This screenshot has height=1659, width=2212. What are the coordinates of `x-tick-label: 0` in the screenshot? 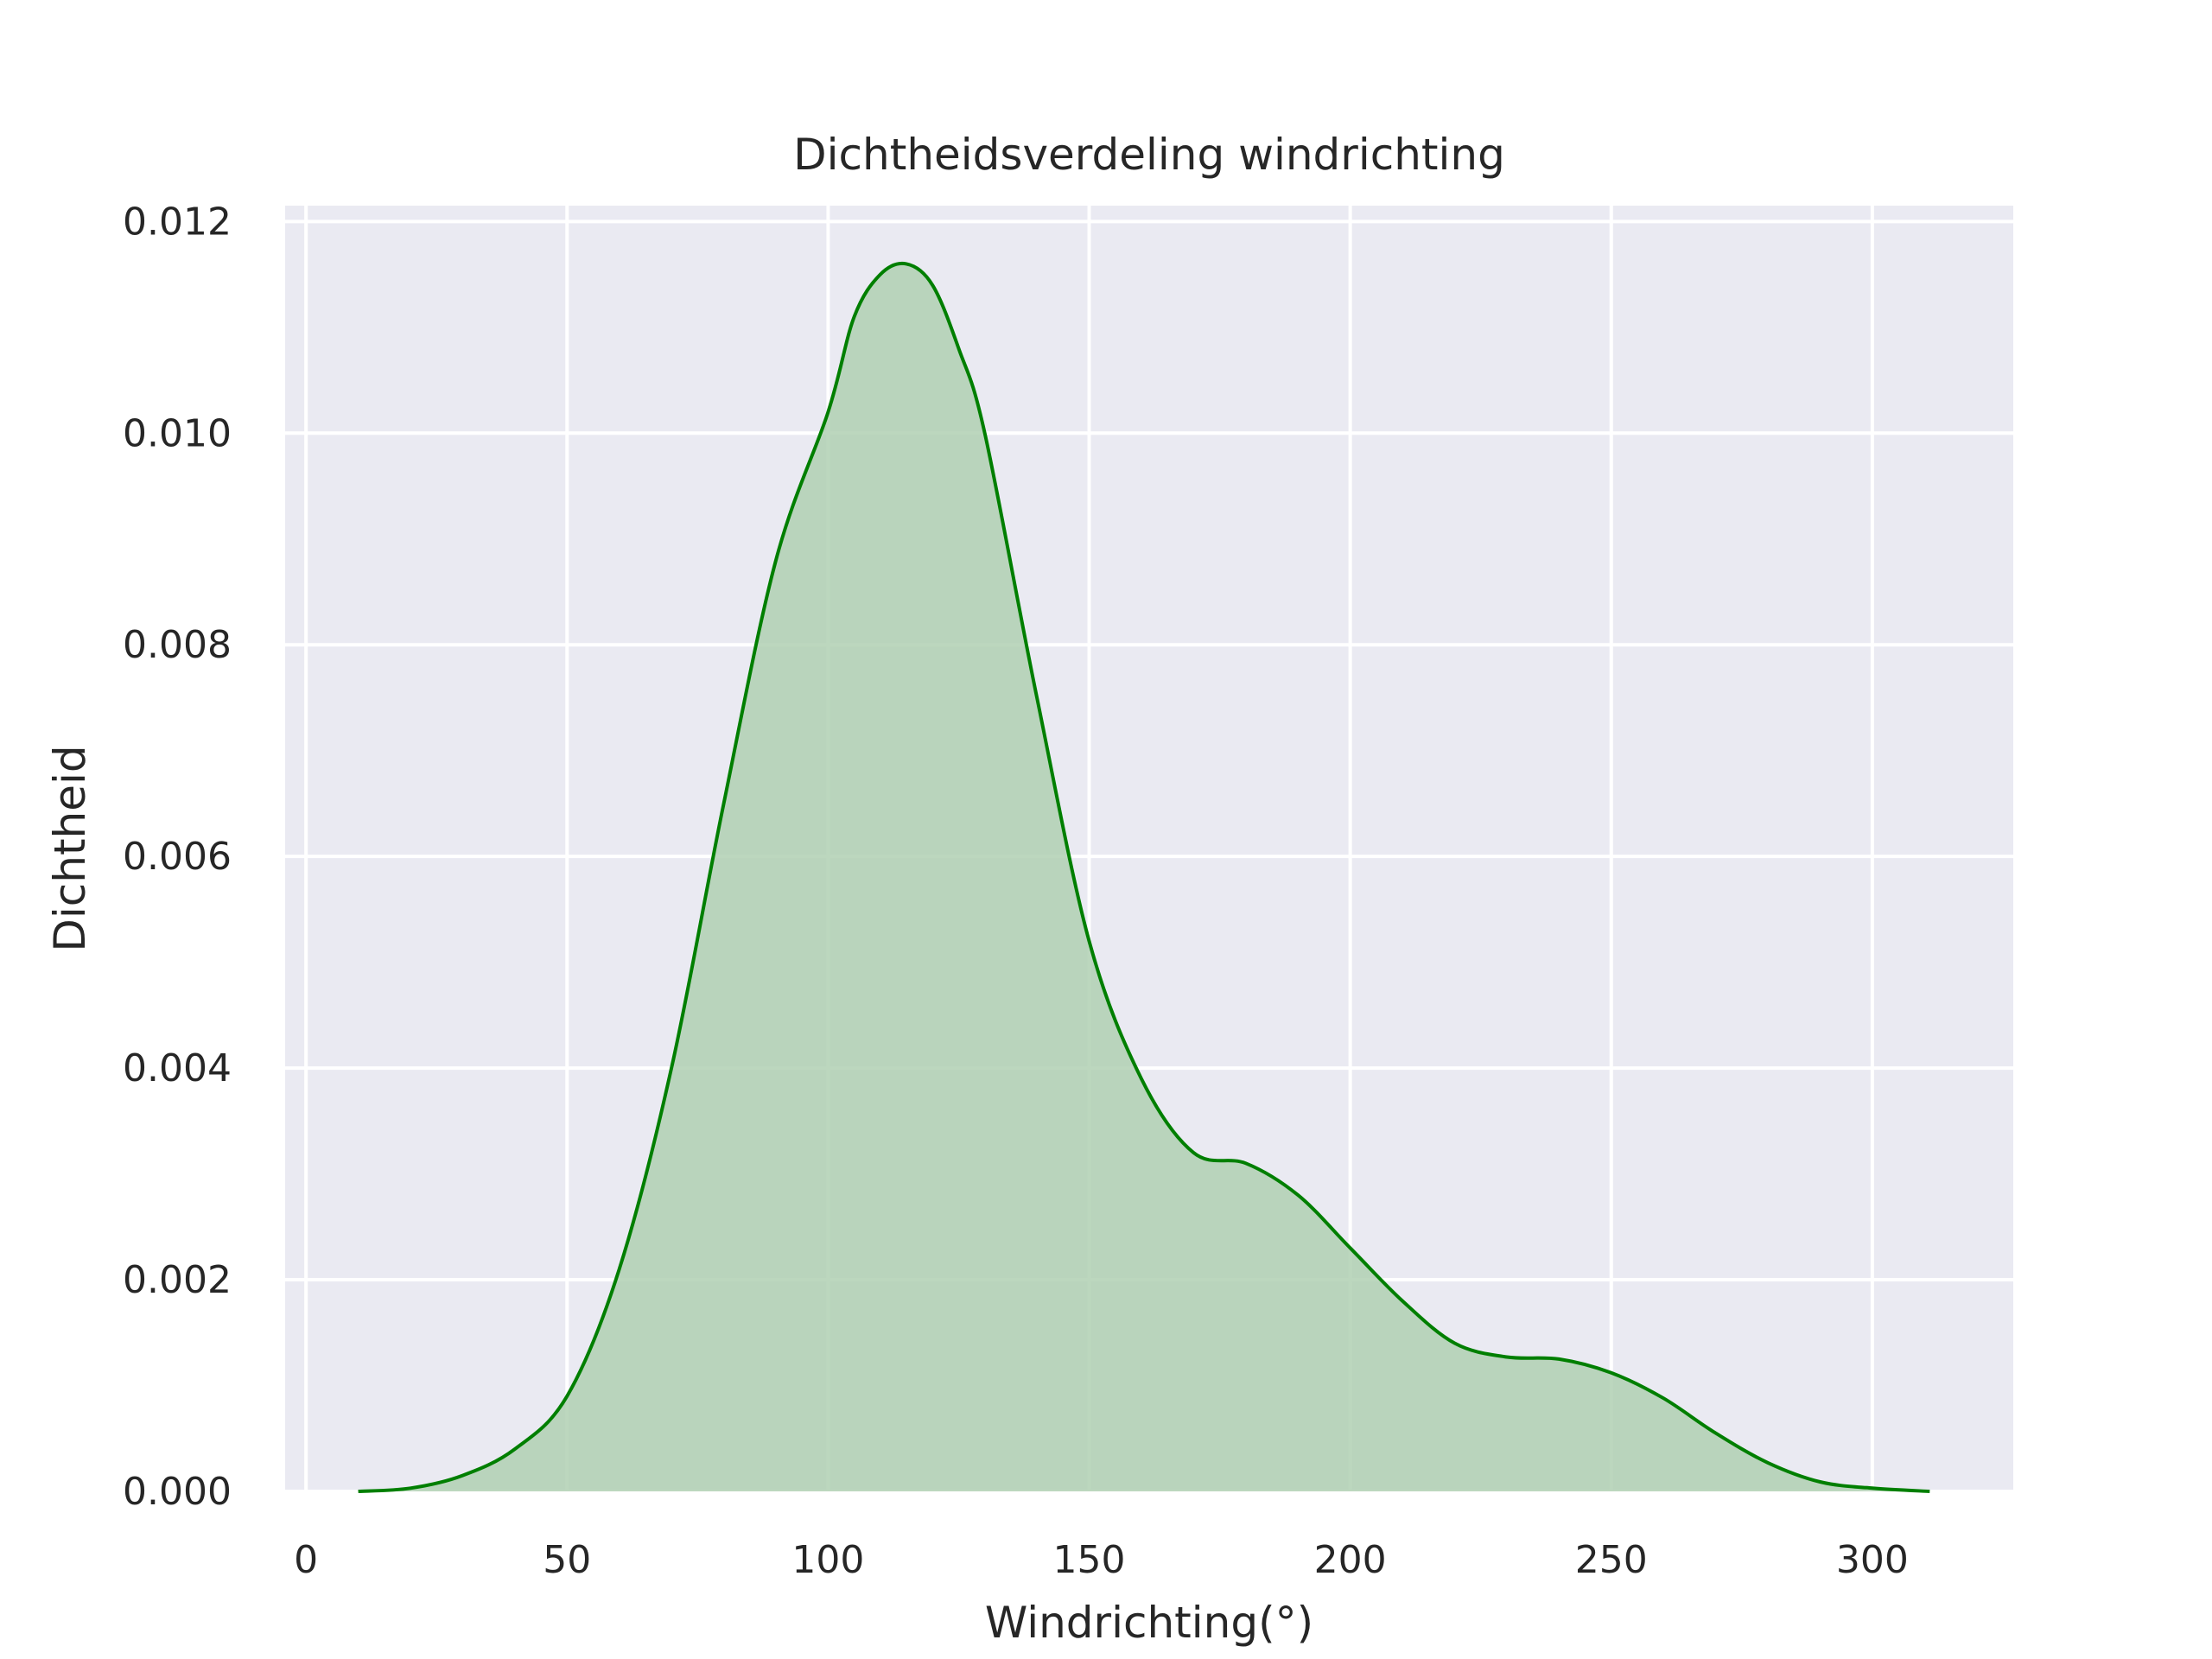 It's located at (306, 1560).